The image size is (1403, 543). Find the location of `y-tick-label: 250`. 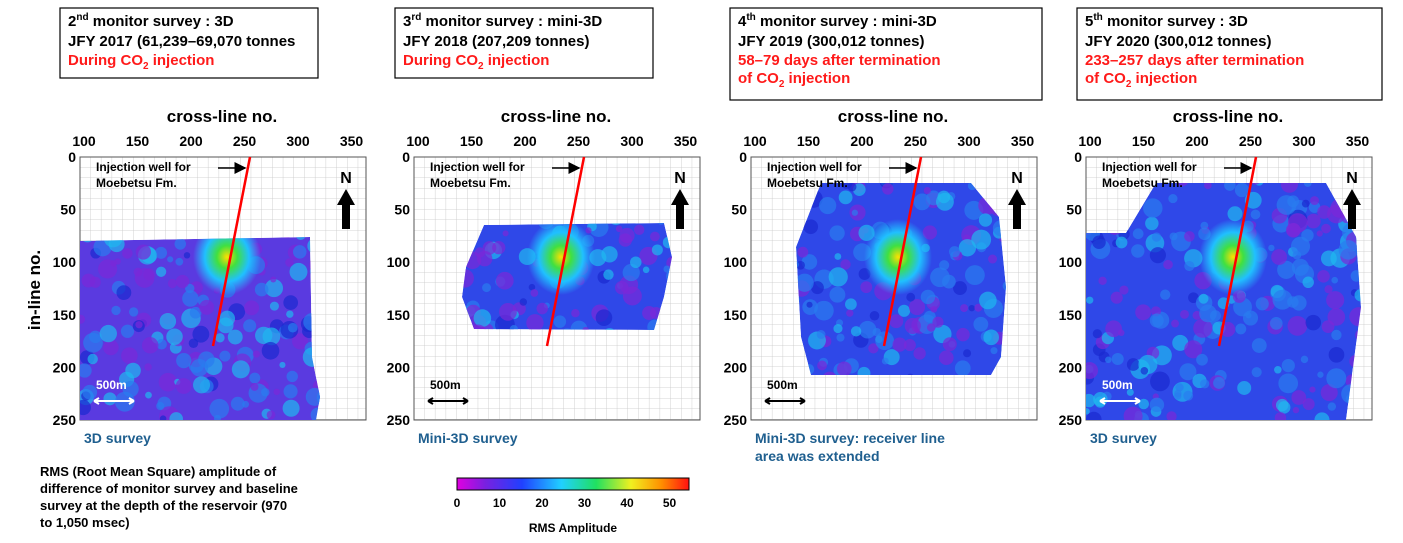

y-tick-label: 250 is located at coordinates (65, 420).